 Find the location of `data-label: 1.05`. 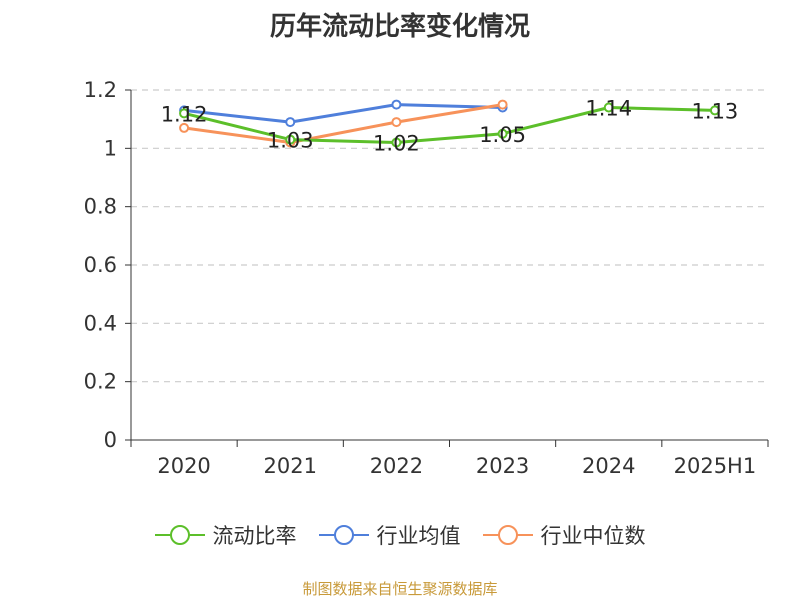

data-label: 1.05 is located at coordinates (502, 135).